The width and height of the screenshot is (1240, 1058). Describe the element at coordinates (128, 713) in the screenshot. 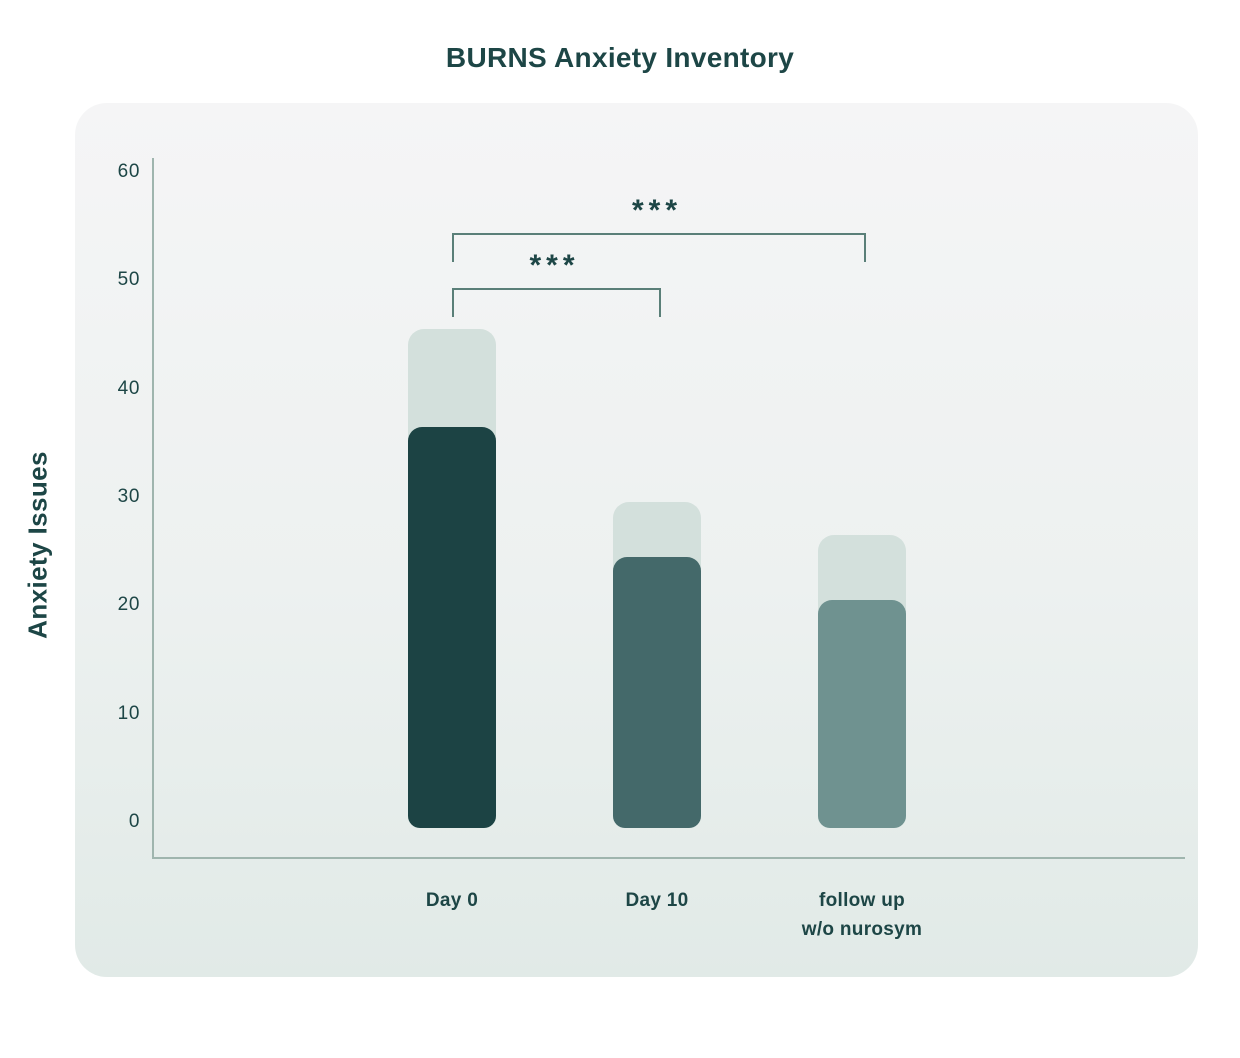

I see `y-tick-label-10: 10` at that location.